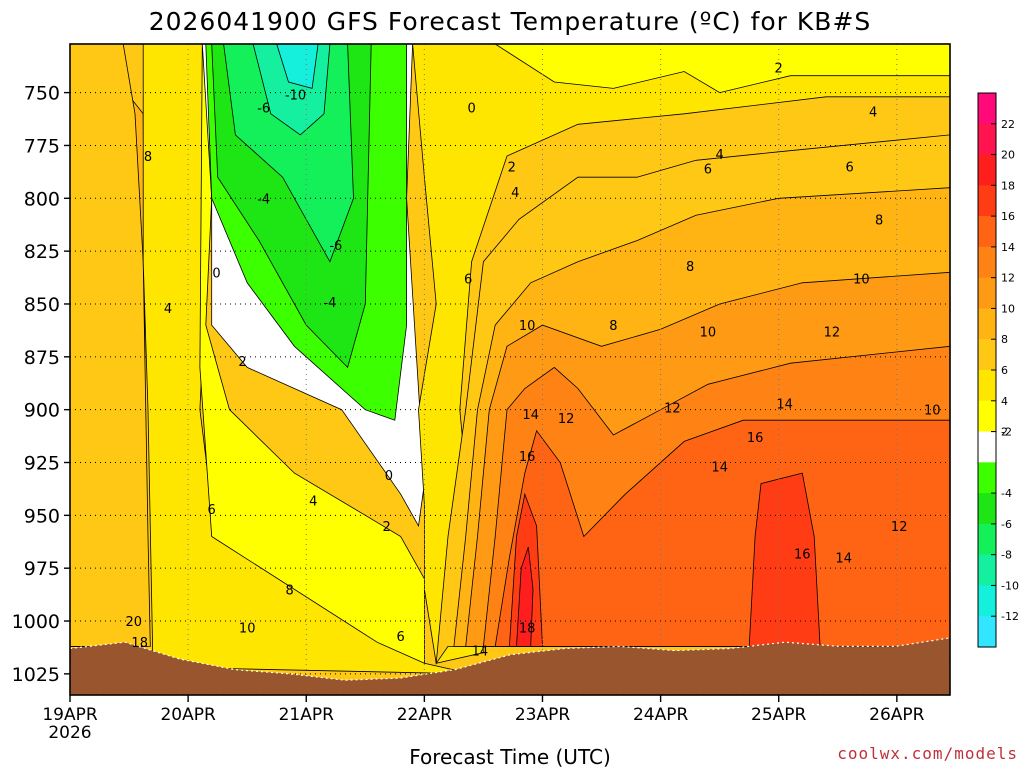  I want to click on contour-label-29: 6, so click(708, 170).